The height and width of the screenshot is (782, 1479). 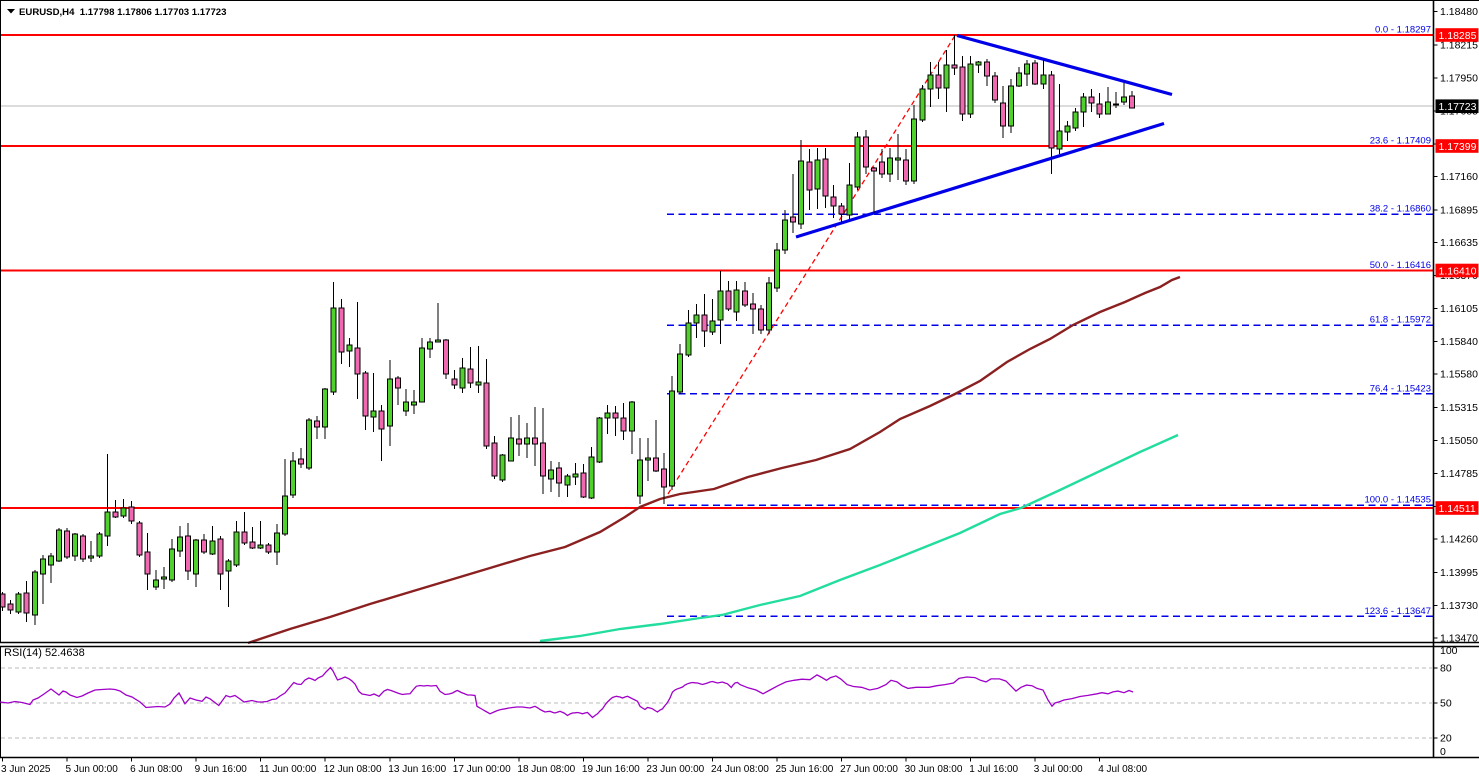 I want to click on svg-text: 1.13470, so click(x=1459, y=638).